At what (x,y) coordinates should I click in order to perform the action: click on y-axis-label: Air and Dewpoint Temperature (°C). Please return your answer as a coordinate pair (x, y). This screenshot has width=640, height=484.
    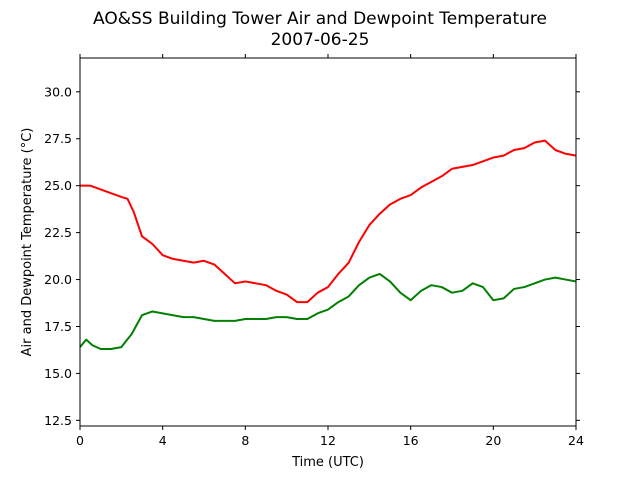
    Looking at the image, I should click on (27, 242).